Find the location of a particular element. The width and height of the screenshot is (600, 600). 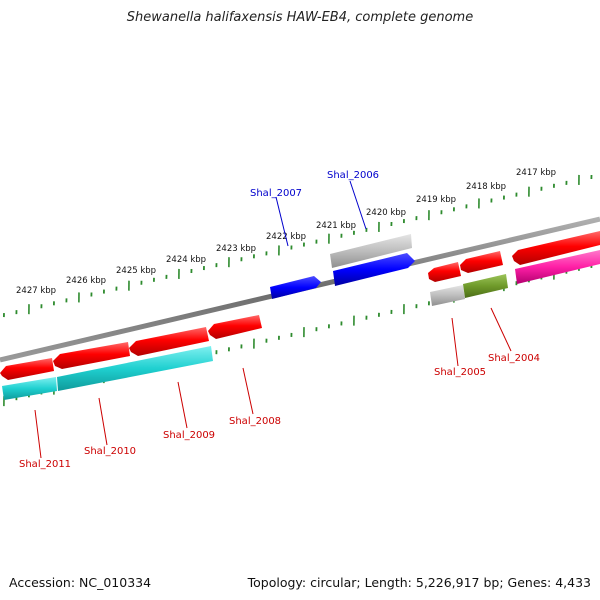

cds-right-magenta is located at coordinates (557, 267).